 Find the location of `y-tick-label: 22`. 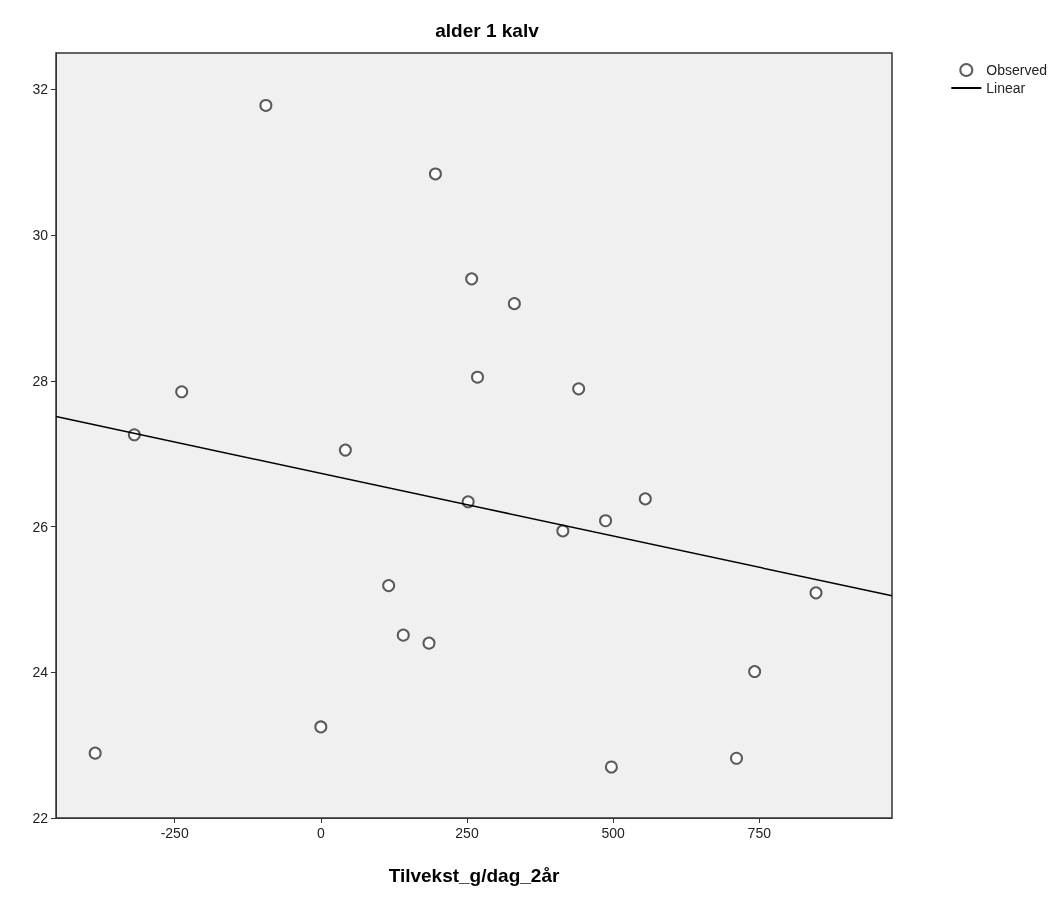

y-tick-label: 22 is located at coordinates (40, 818).